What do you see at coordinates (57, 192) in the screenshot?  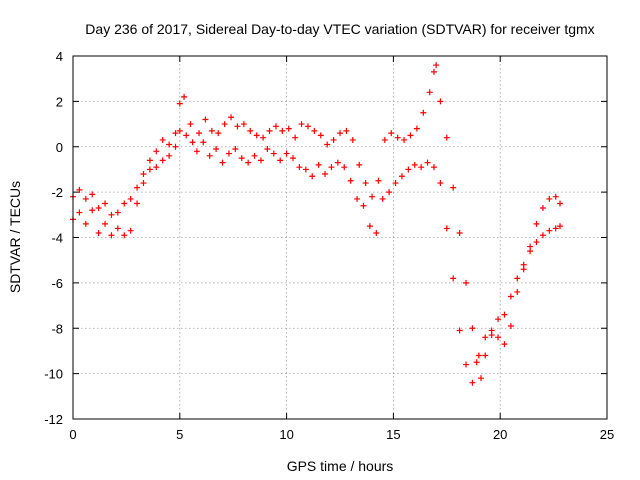 I see `y-tick-label: -2` at bounding box center [57, 192].